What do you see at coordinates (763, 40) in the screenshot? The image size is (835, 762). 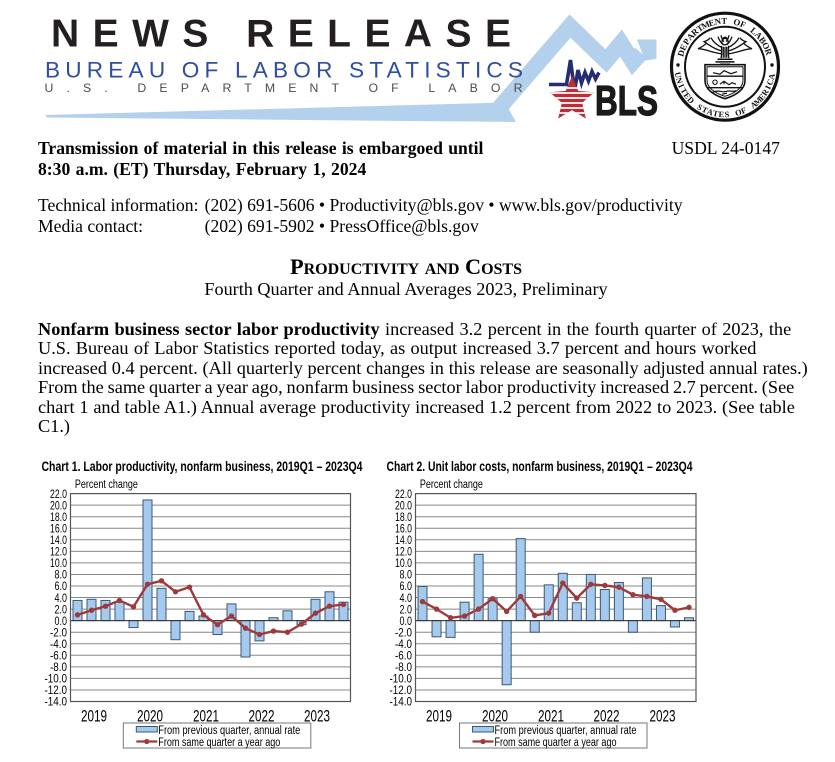 I see `svg-text: B` at bounding box center [763, 40].